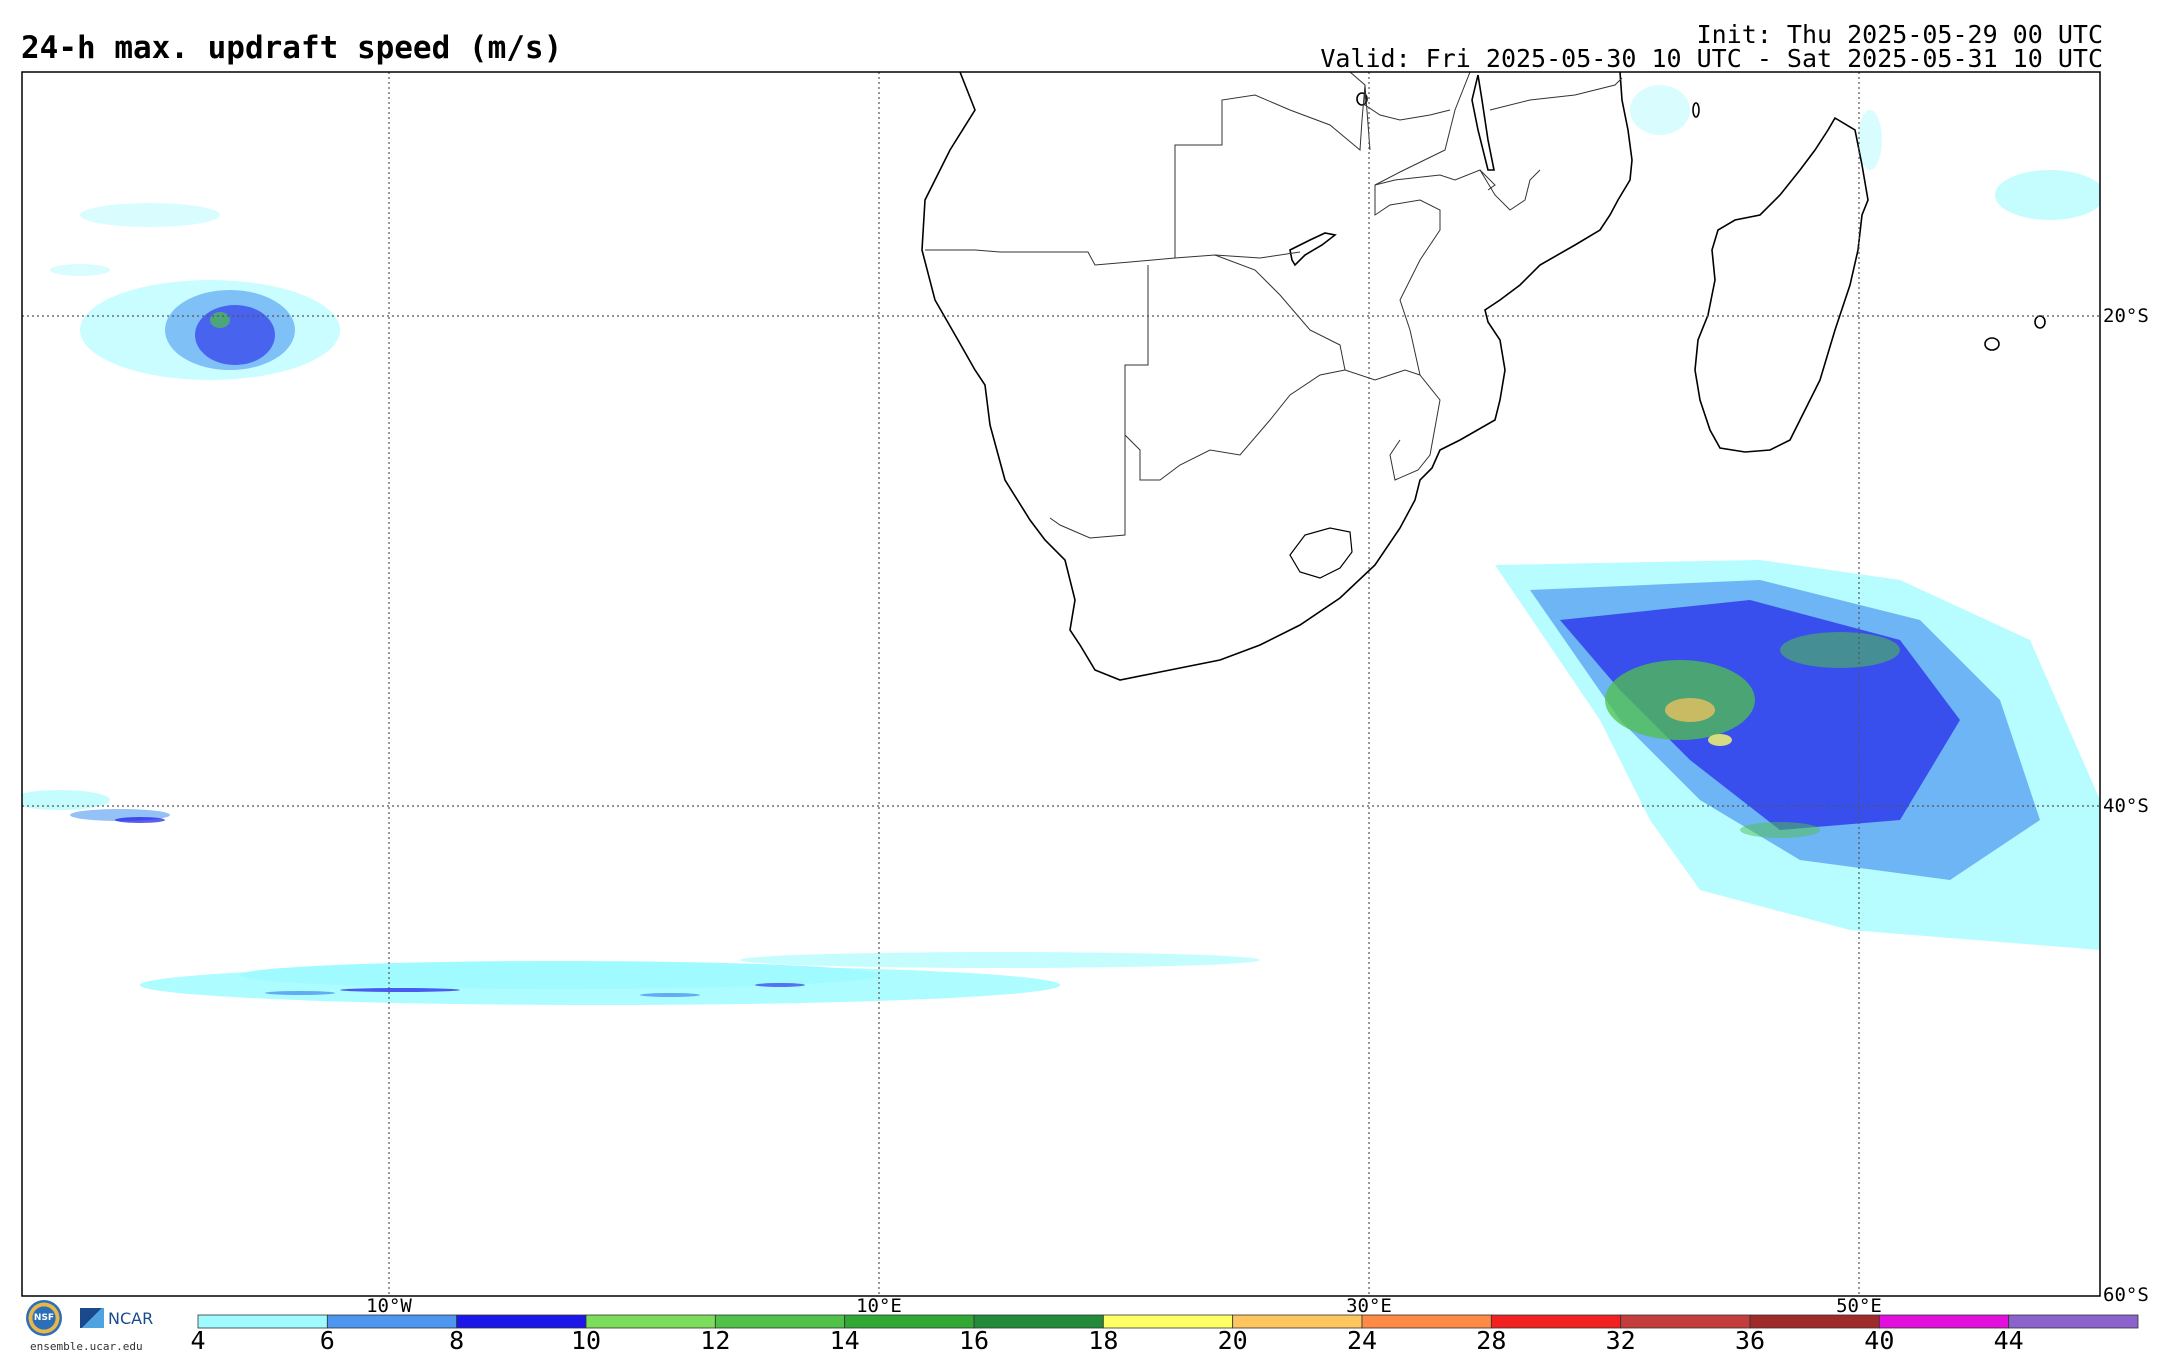 Image resolution: width=2160 pixels, height=1355 pixels. I want to click on colorbar-tick-label: 10, so click(586, 1340).